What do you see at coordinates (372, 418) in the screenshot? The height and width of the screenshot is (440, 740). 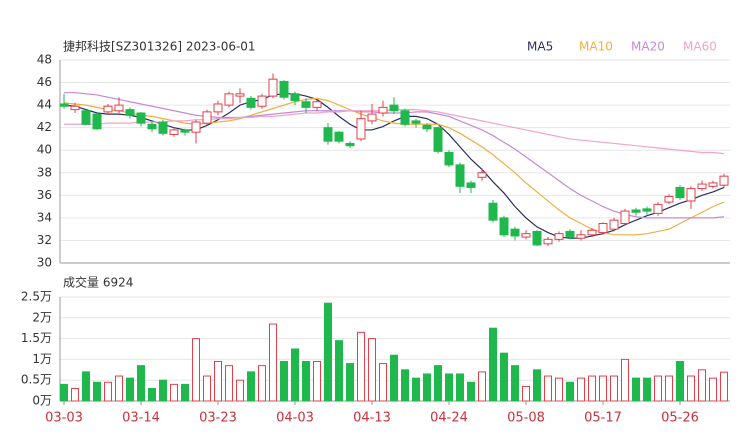 I see `x-tick-label: 04-13` at bounding box center [372, 418].